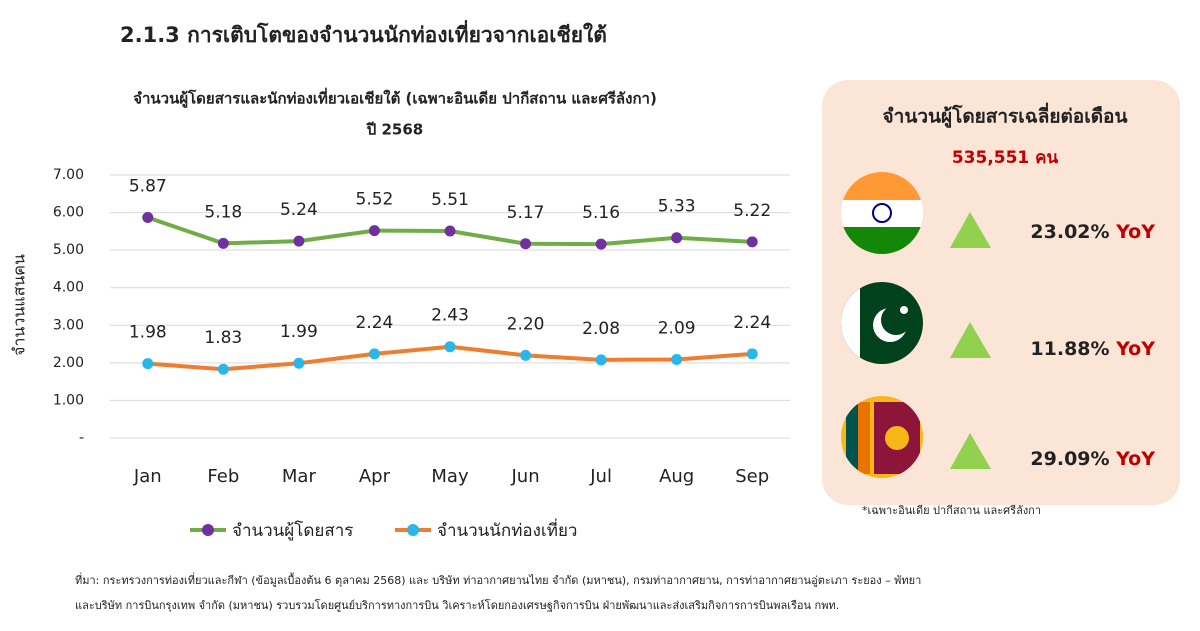 The height and width of the screenshot is (631, 1200). Describe the element at coordinates (223, 212) in the screenshot. I see `data-label: 5.18` at that location.